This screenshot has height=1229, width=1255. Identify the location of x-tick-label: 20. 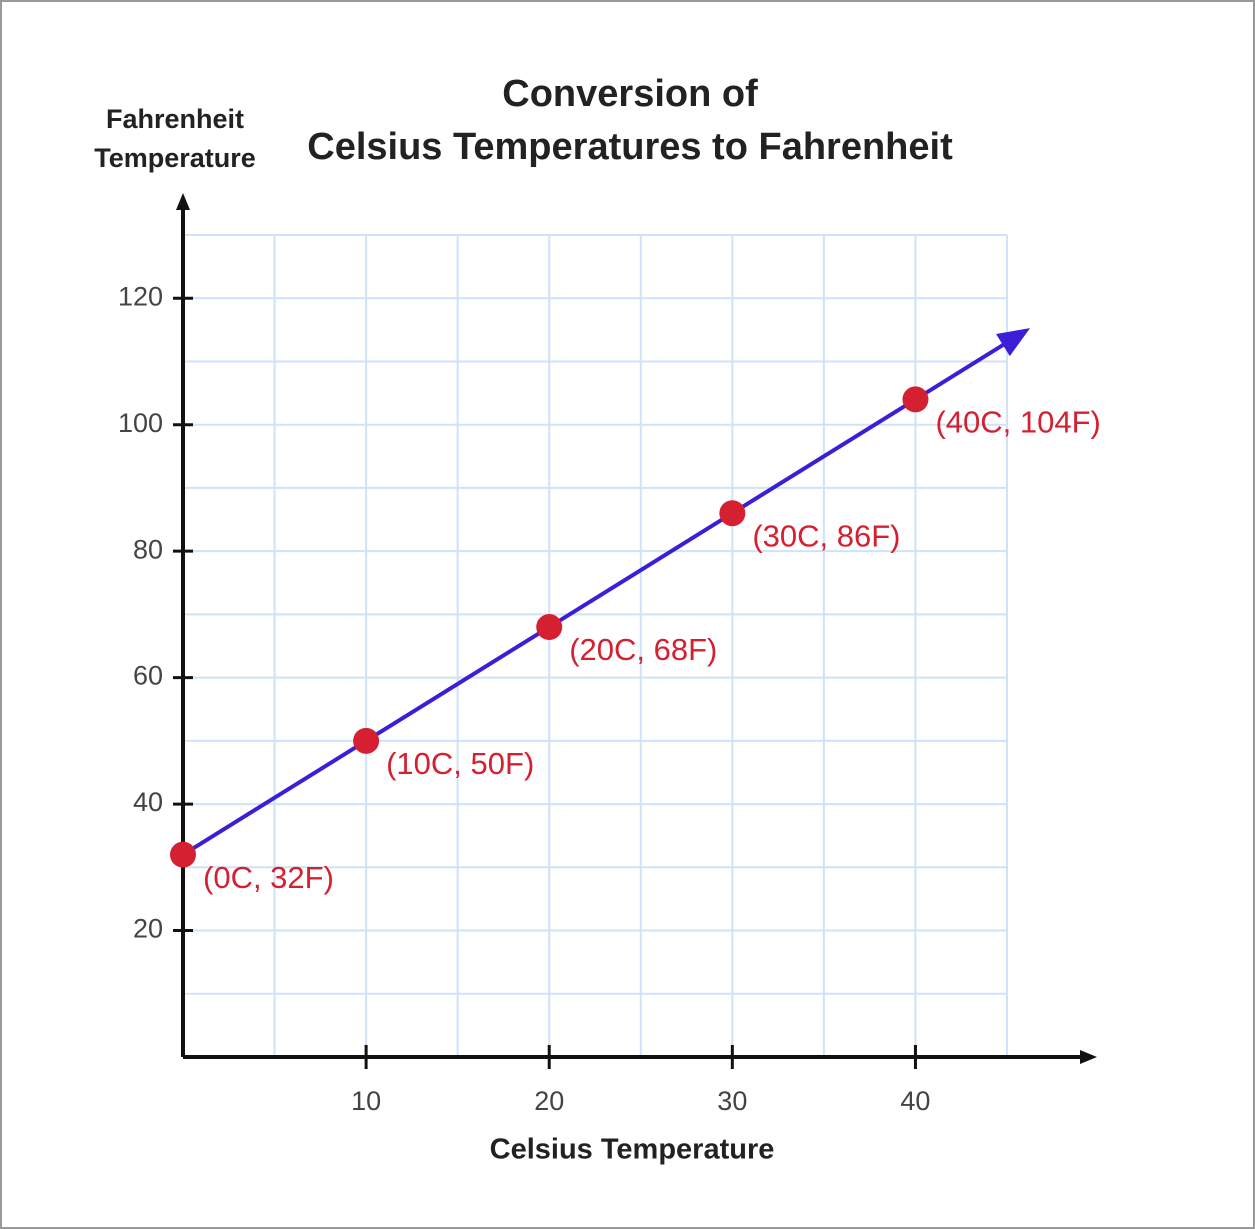
(549, 1101).